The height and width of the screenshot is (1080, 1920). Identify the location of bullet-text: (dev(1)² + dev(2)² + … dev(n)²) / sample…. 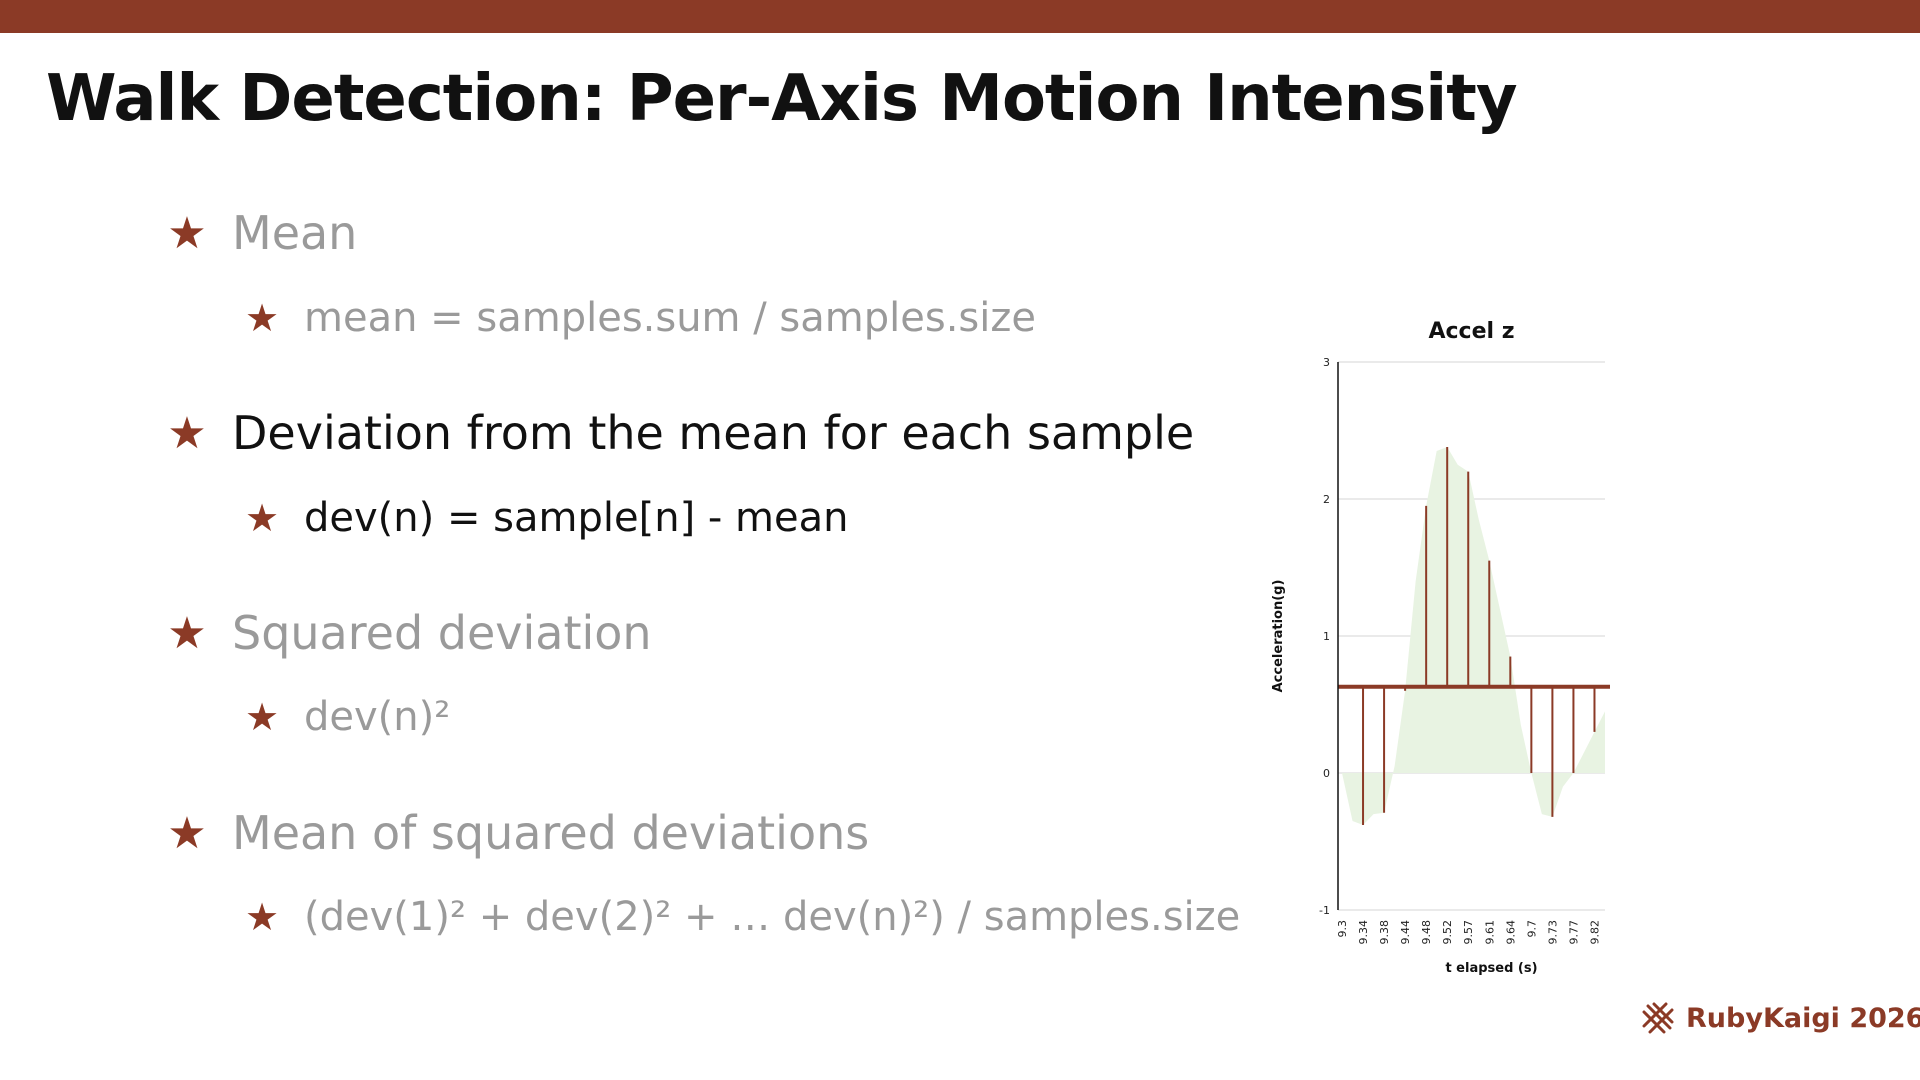
(772, 917).